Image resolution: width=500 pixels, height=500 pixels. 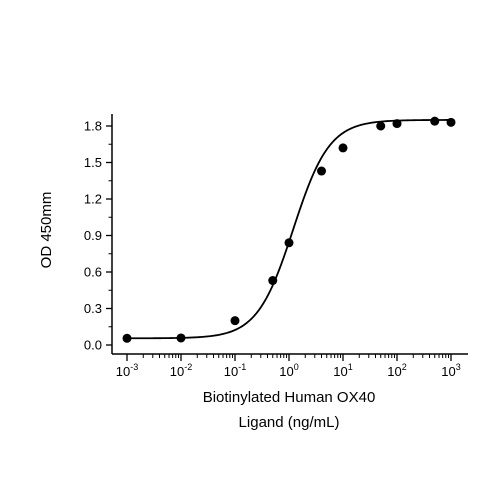 What do you see at coordinates (288, 370) in the screenshot?
I see `x-tick-label: 10⁰` at bounding box center [288, 370].